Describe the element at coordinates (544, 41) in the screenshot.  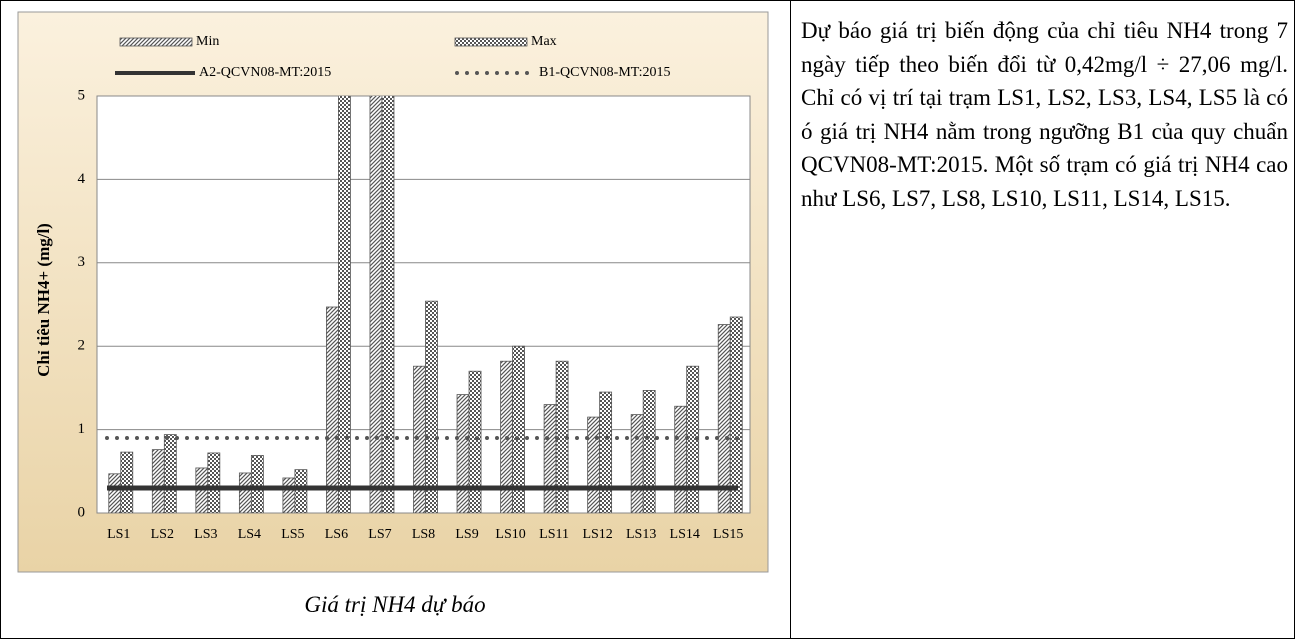
I see `legend-label: Max` at that location.